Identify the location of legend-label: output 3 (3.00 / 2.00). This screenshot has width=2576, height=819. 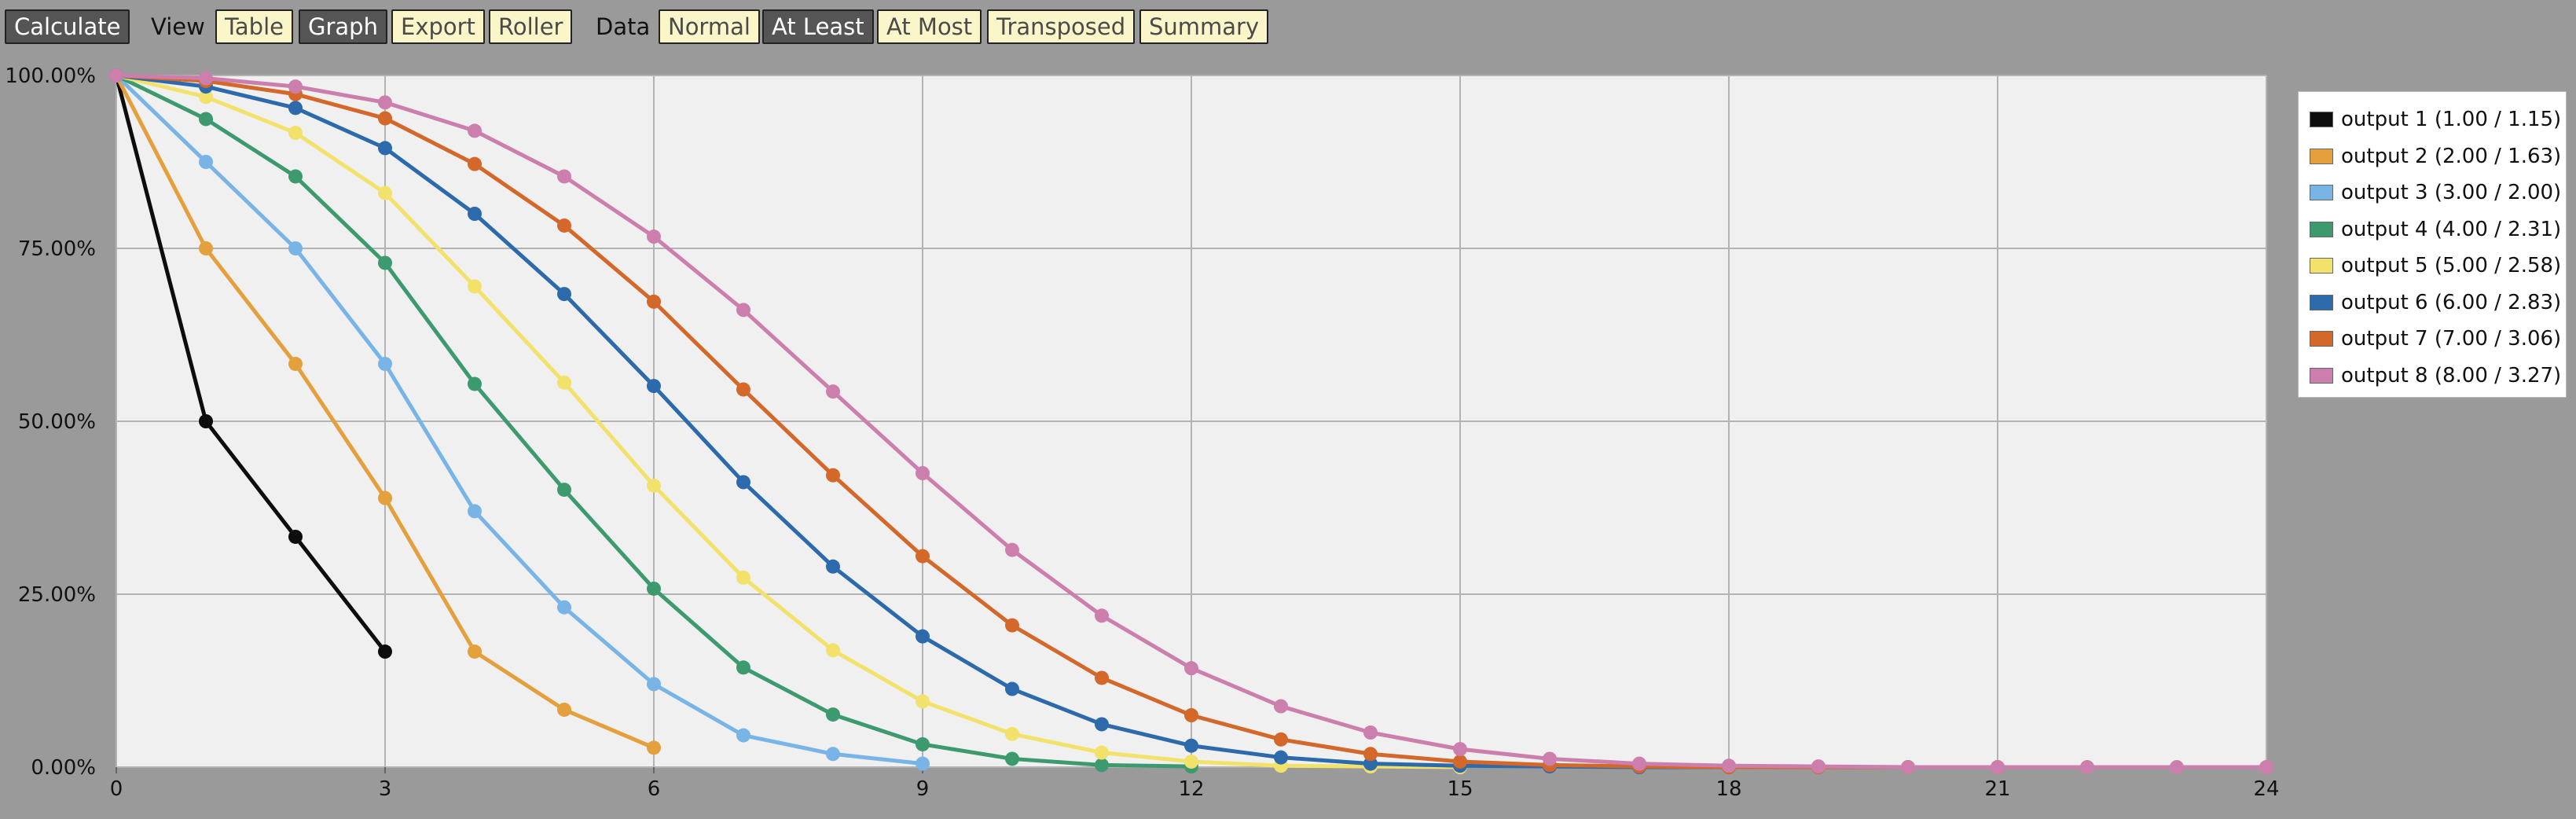
(2451, 193).